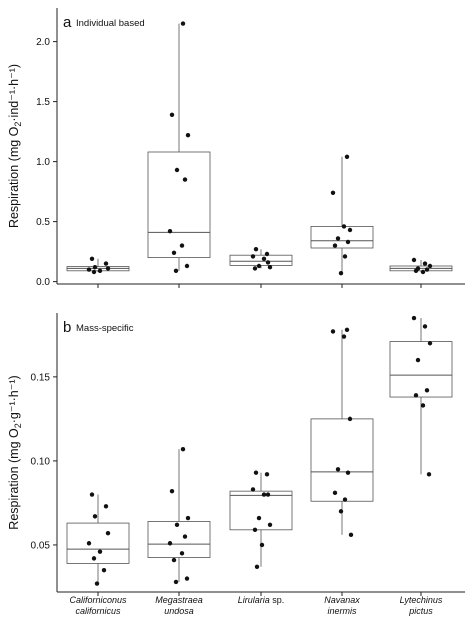  Describe the element at coordinates (43, 102) in the screenshot. I see `y-tick-label: 1.5` at that location.